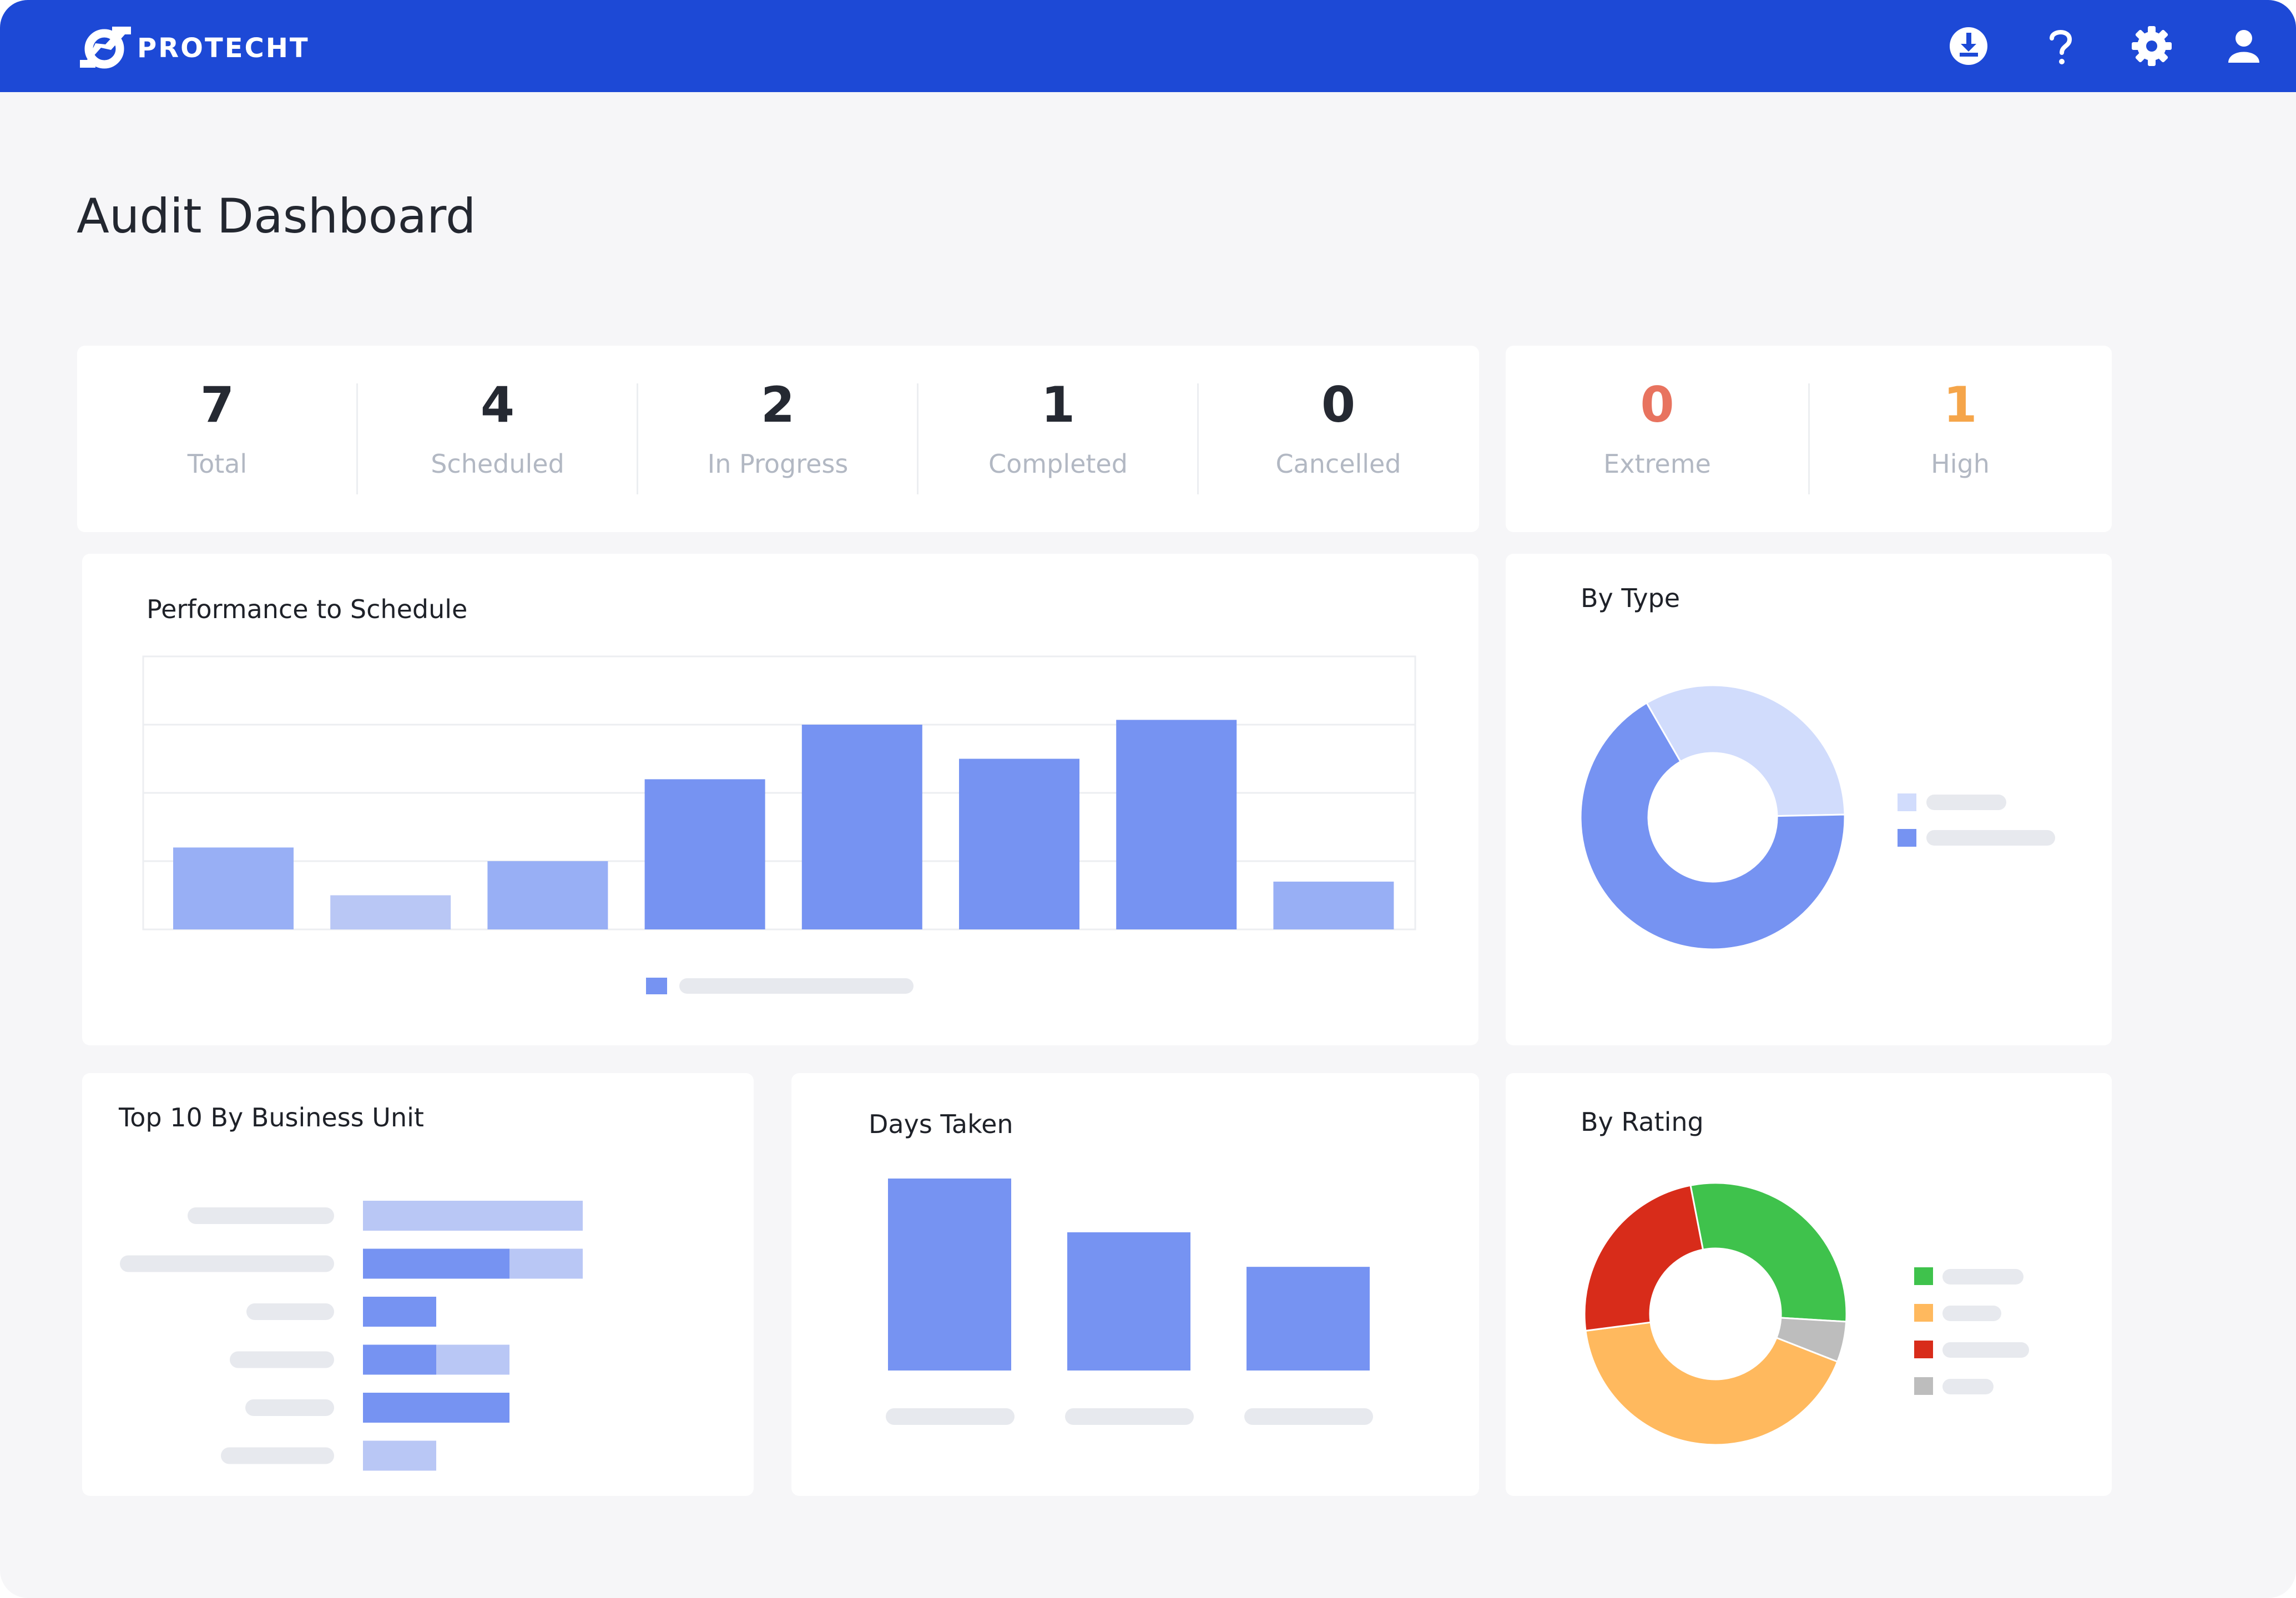 The height and width of the screenshot is (1598, 2296). Describe the element at coordinates (307, 609) in the screenshot. I see `chart-title: Performance to Schedule` at that location.